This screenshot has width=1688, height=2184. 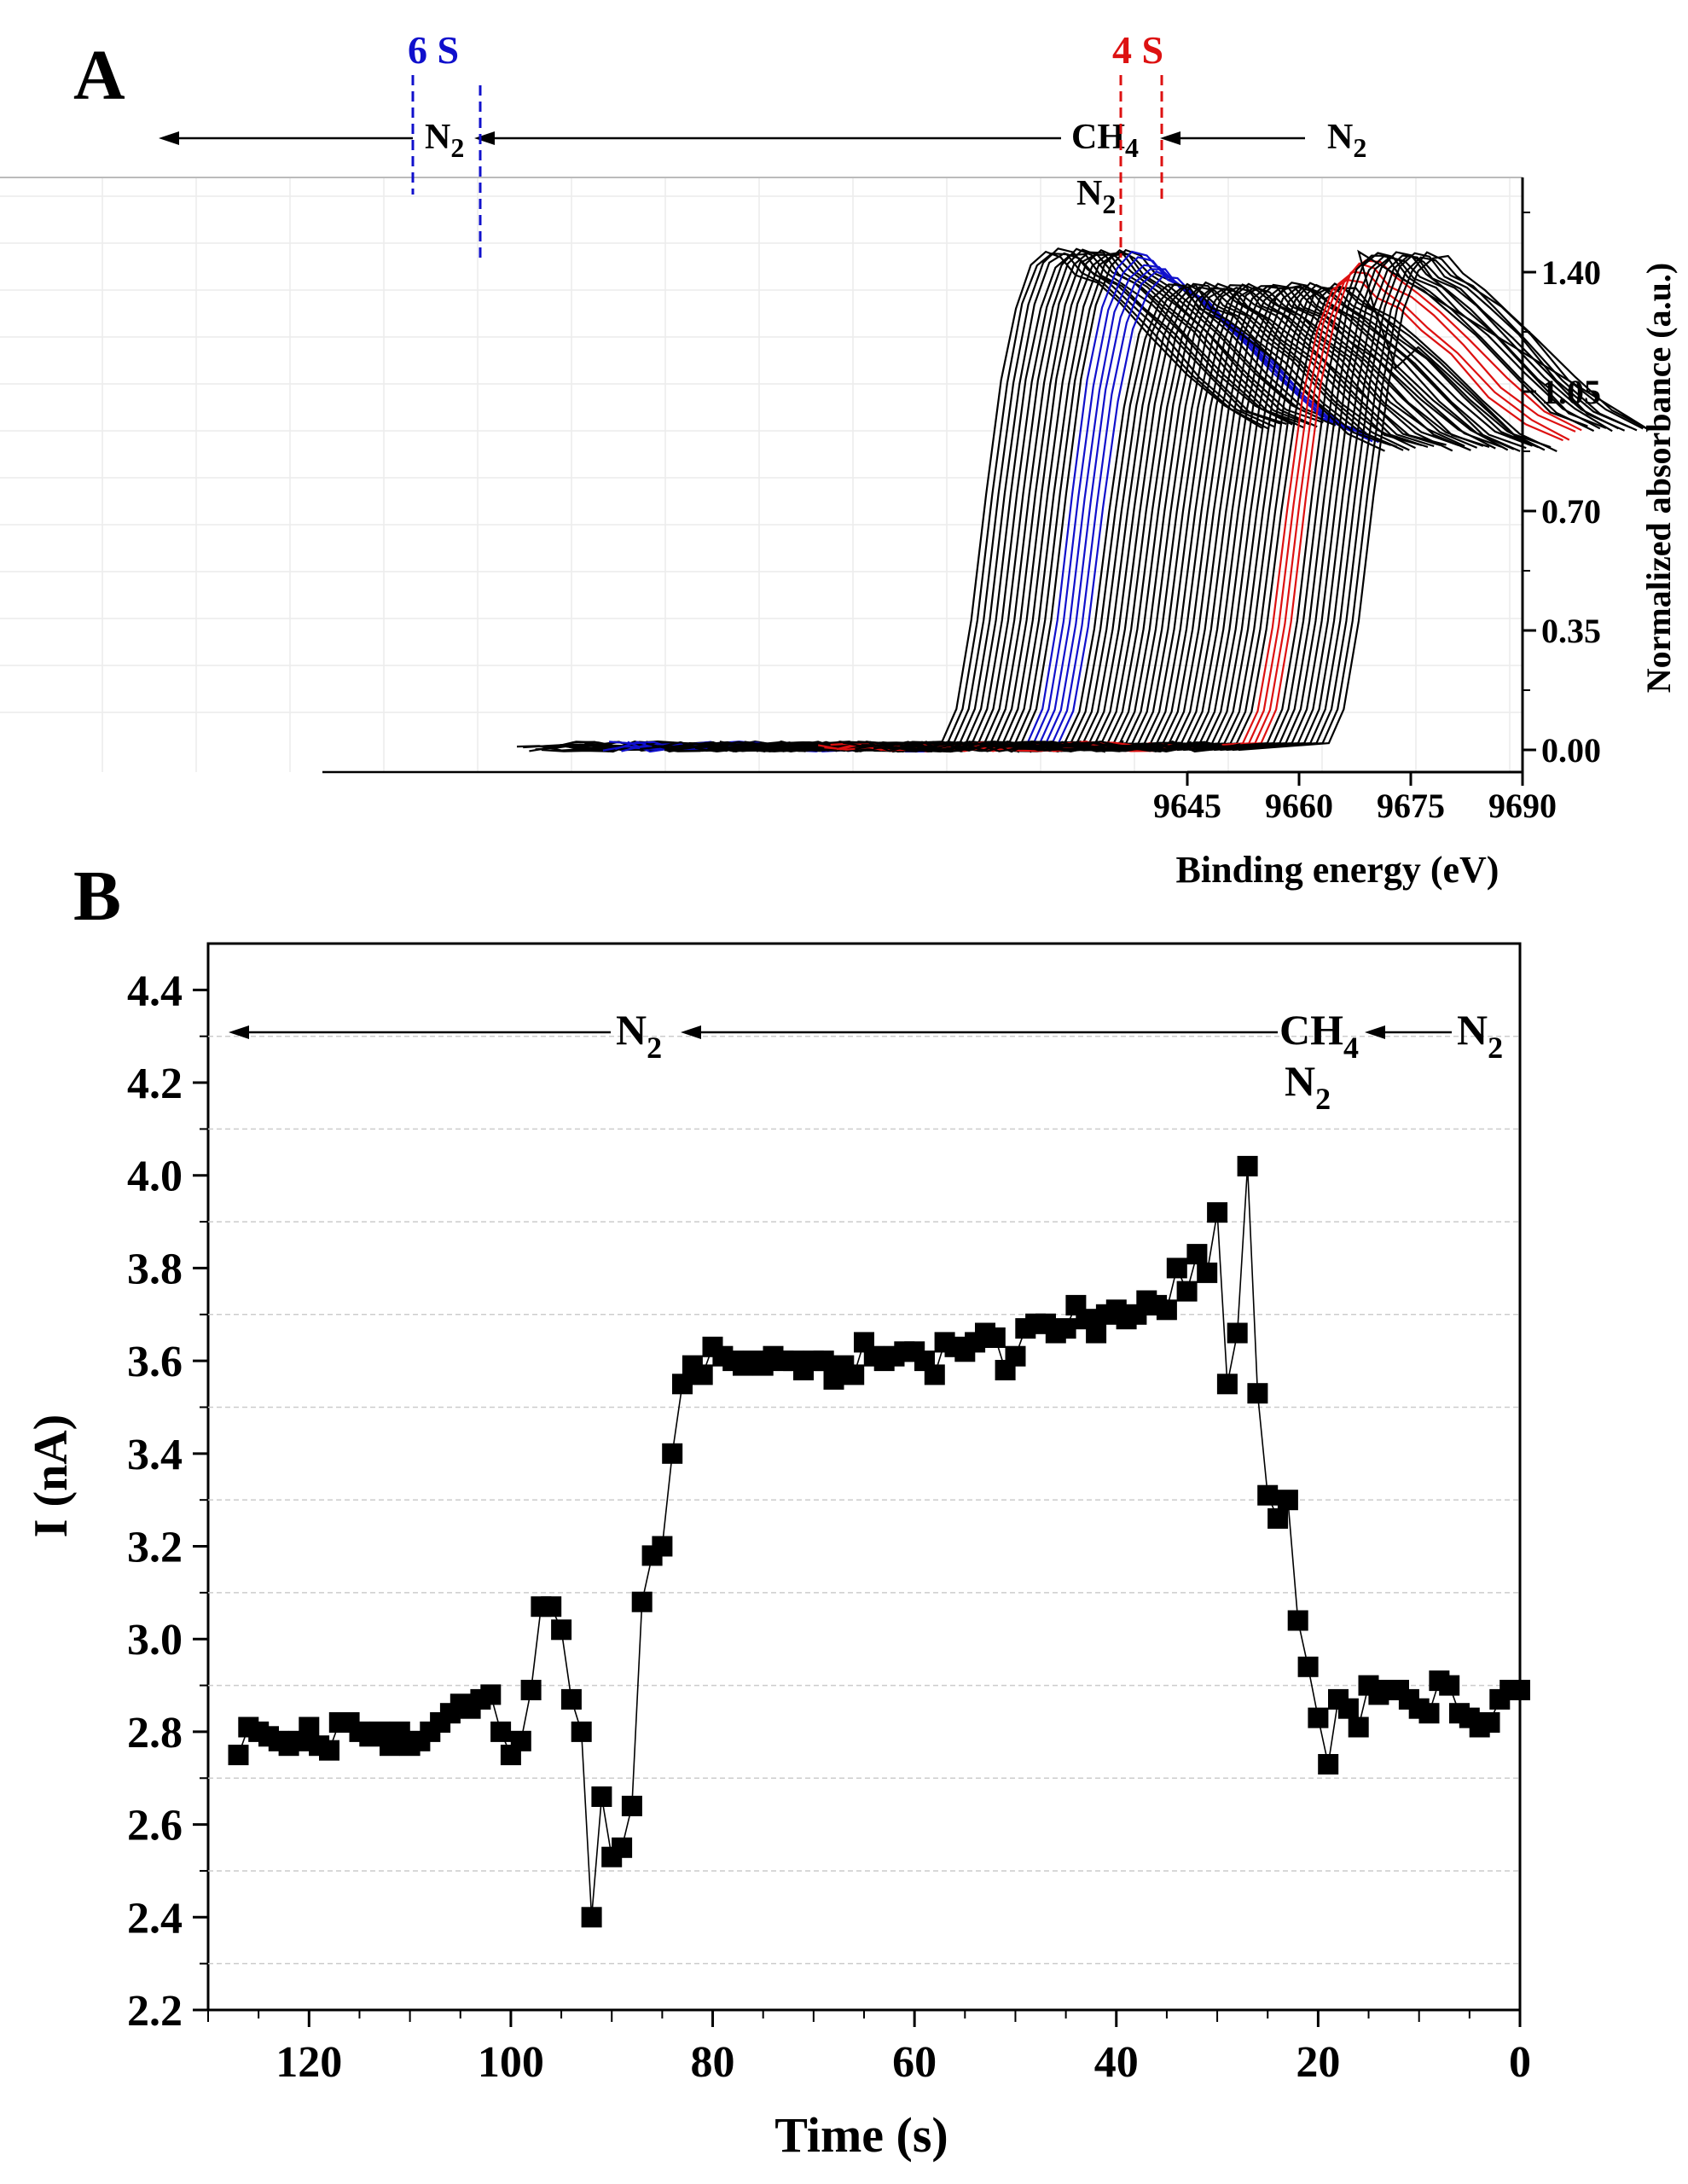 I want to click on b-x-tick-label: 100, so click(x=511, y=2062).